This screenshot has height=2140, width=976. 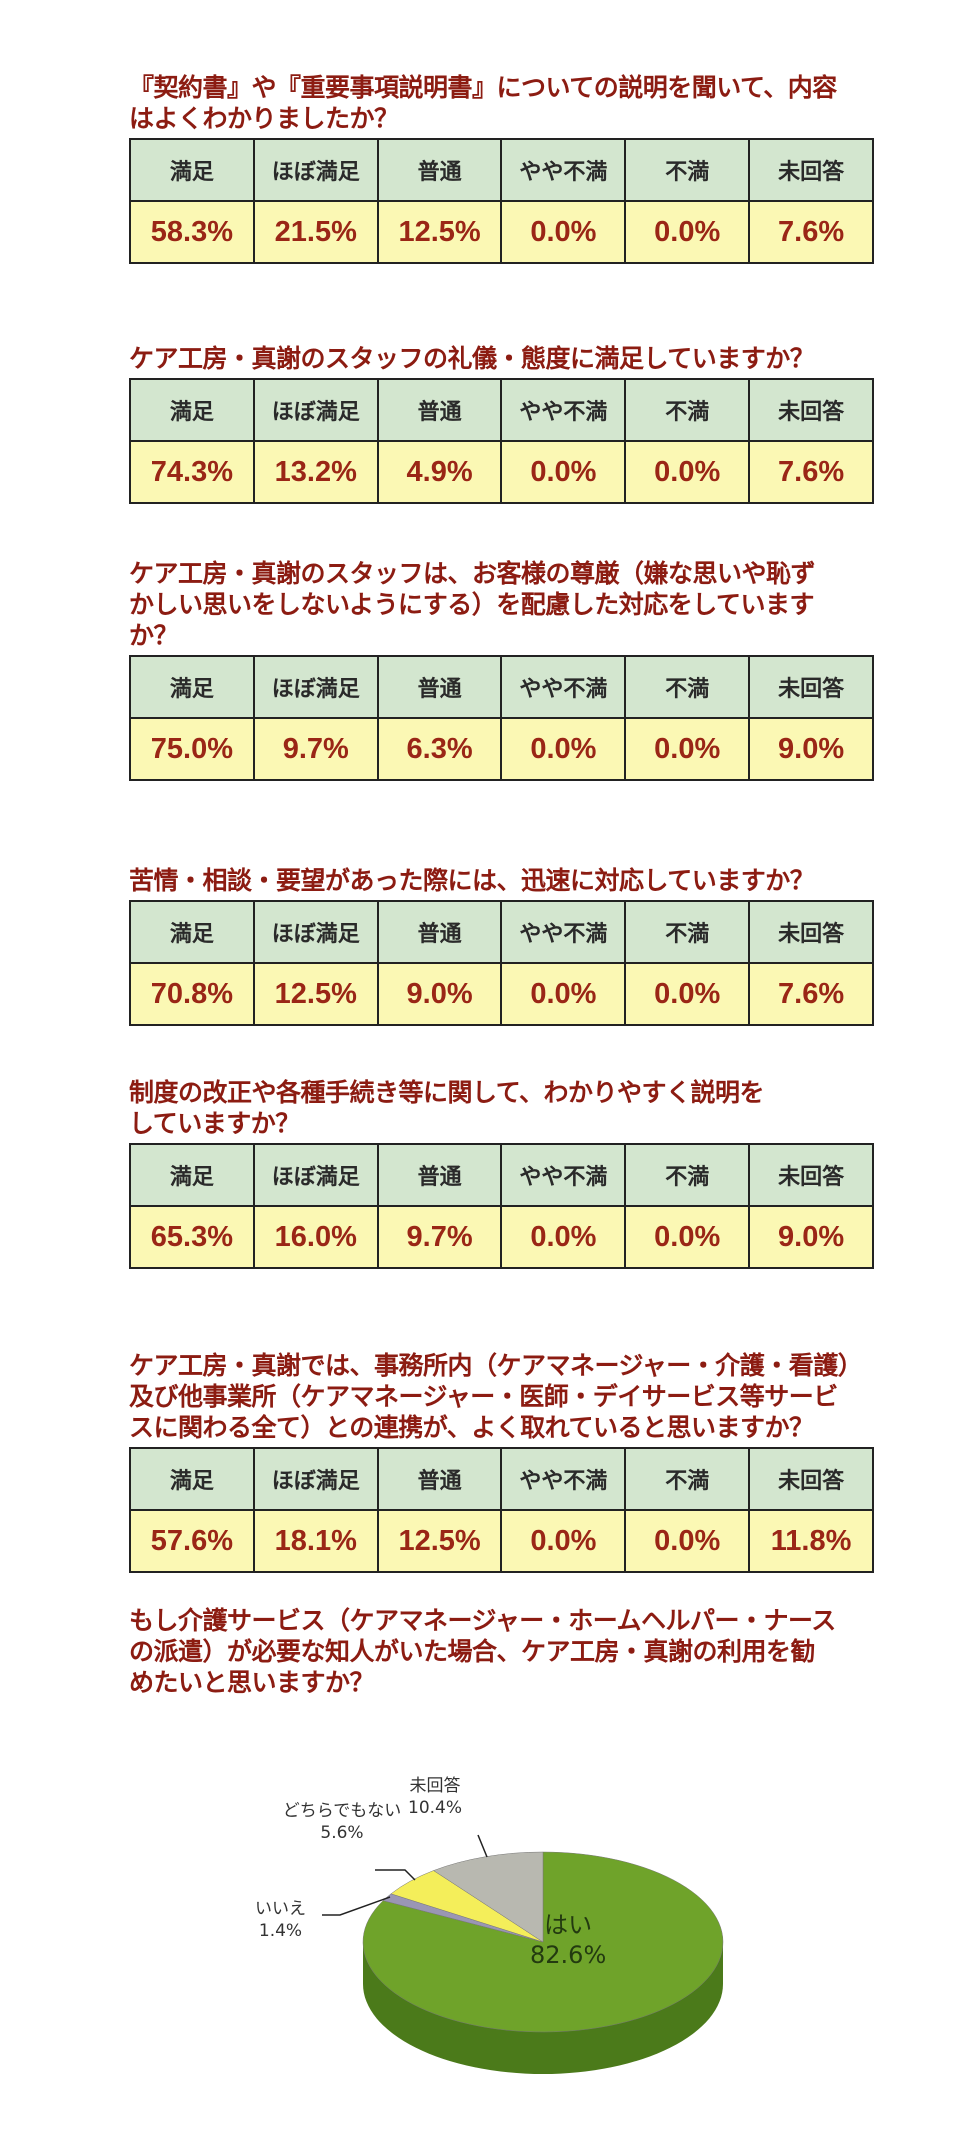 I want to click on value-row: 57.6% 18.1% 12.5% 0.0% 0.0% 11.8%, so click(x=501, y=1541).